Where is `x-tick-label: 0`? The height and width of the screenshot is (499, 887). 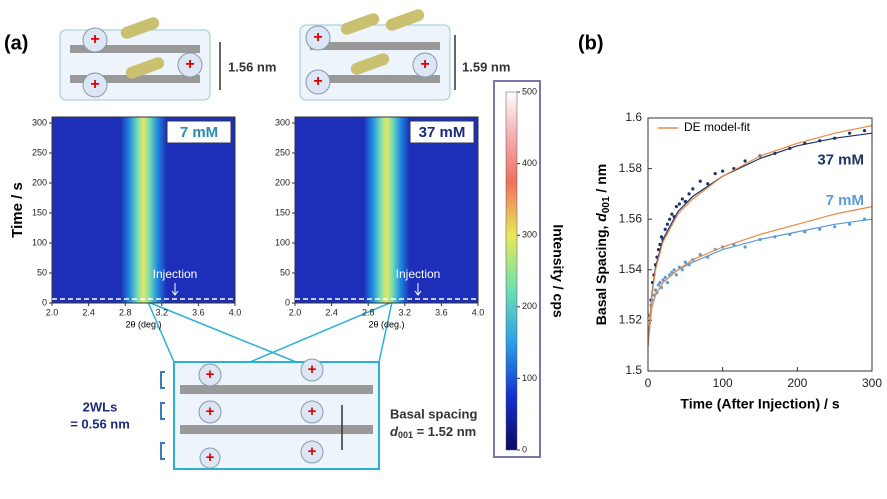
x-tick-label: 0 is located at coordinates (648, 383).